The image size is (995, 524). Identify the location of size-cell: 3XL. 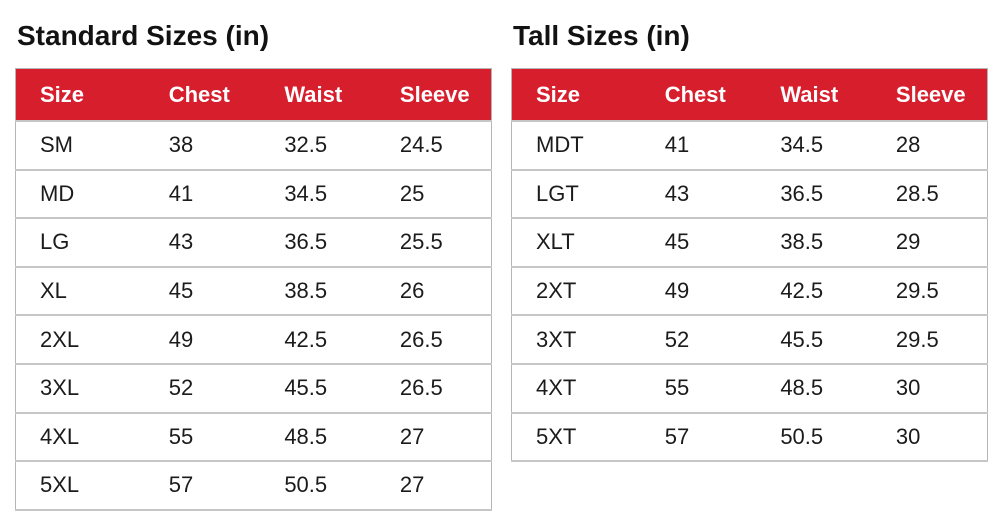
(80, 388).